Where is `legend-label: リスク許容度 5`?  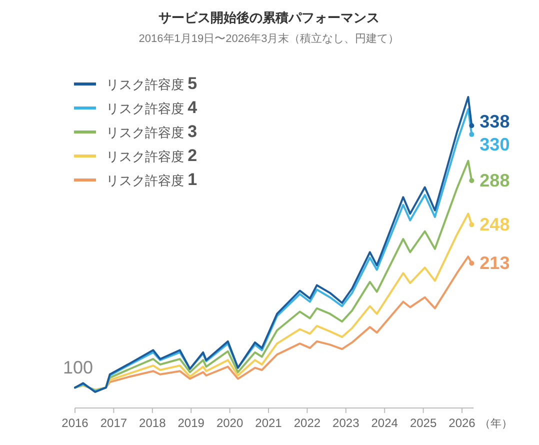
legend-label: リスク許容度 5 is located at coordinates (152, 83).